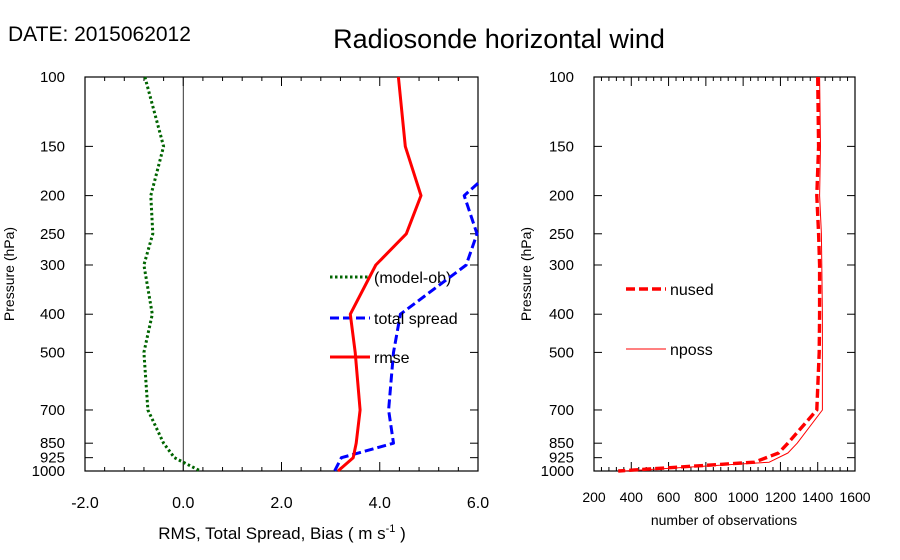  What do you see at coordinates (561, 458) in the screenshot?
I see `right-y-tick-label: 925` at bounding box center [561, 458].